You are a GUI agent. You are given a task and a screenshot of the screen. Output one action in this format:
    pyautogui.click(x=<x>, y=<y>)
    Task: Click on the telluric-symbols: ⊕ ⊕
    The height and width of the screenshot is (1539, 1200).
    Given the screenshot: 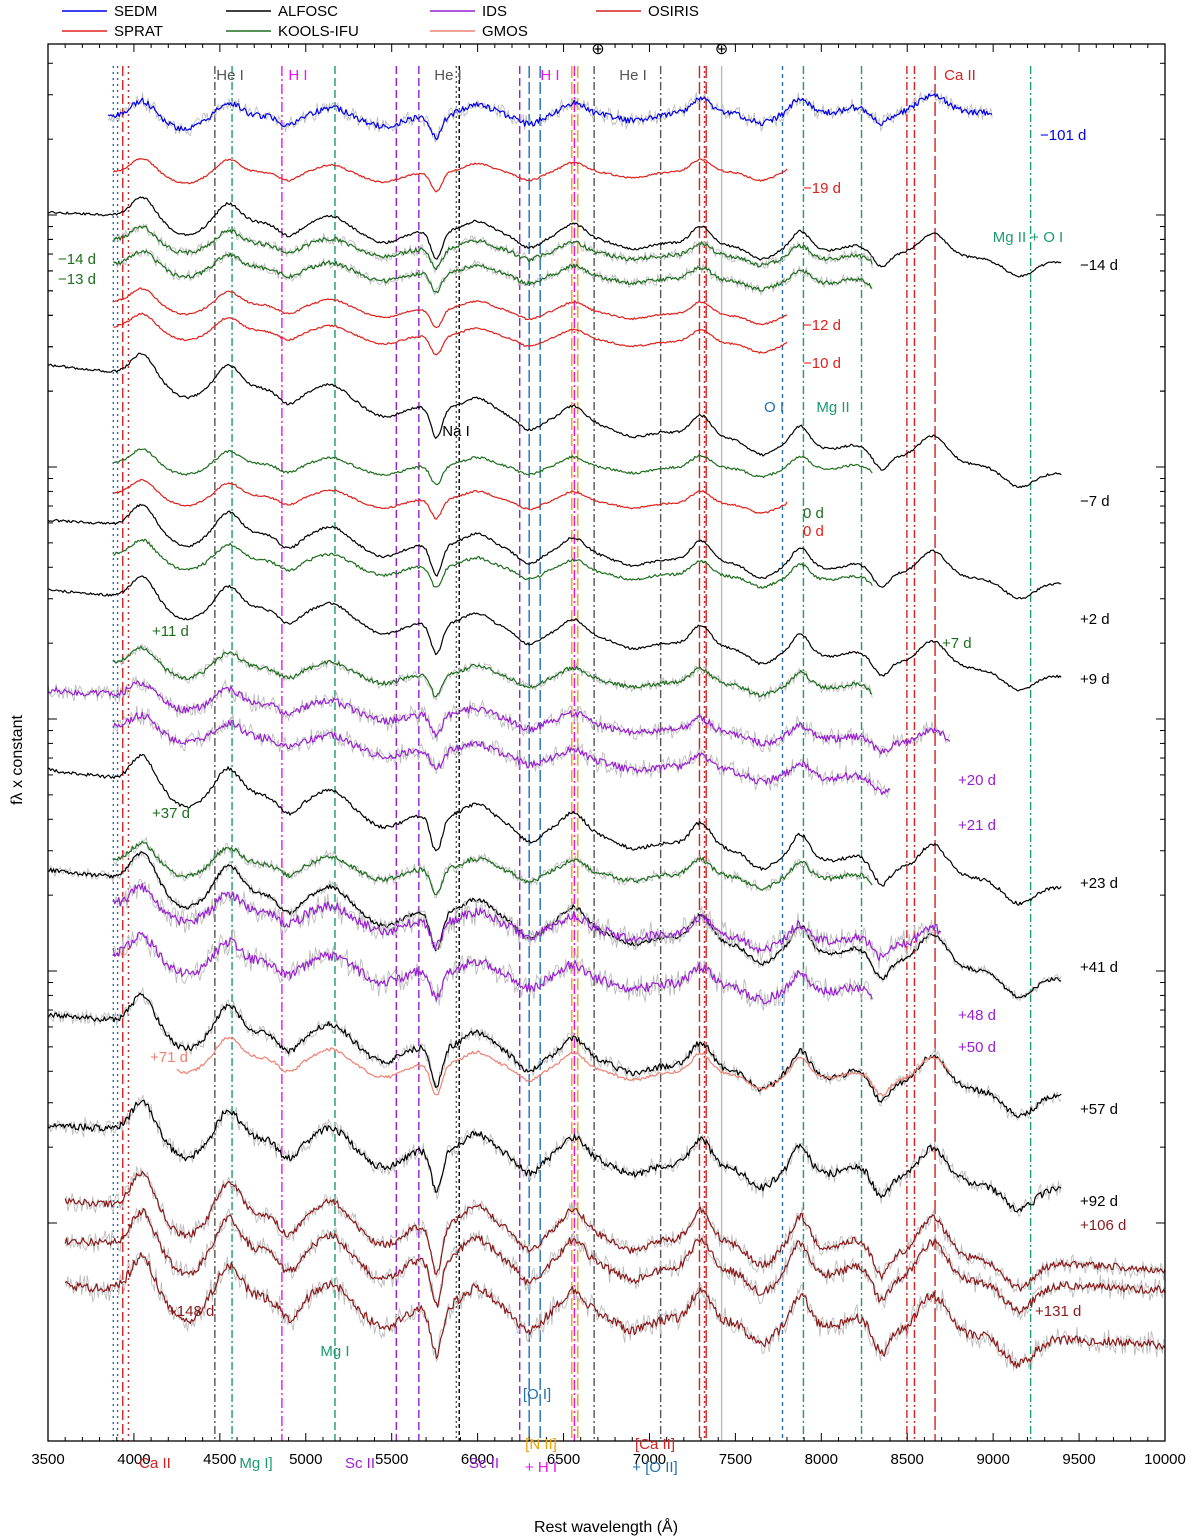 What is the action you would take?
    pyautogui.click(x=659, y=49)
    